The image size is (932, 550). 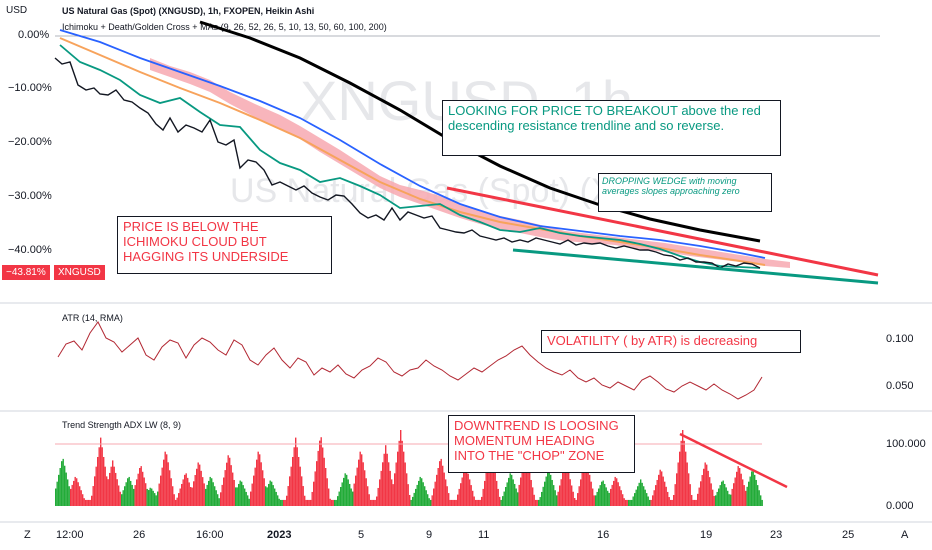 What do you see at coordinates (410, 360) in the screenshot?
I see `atr-line` at bounding box center [410, 360].